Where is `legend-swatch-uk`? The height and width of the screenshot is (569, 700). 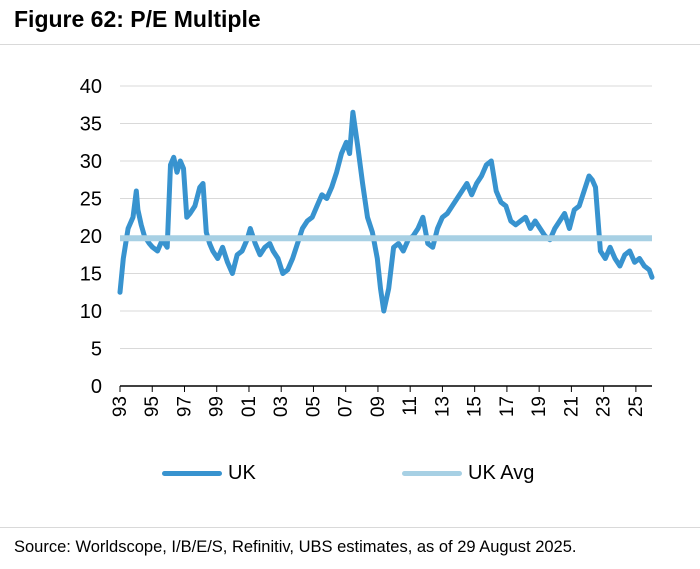
legend-swatch-uk is located at coordinates (192, 473).